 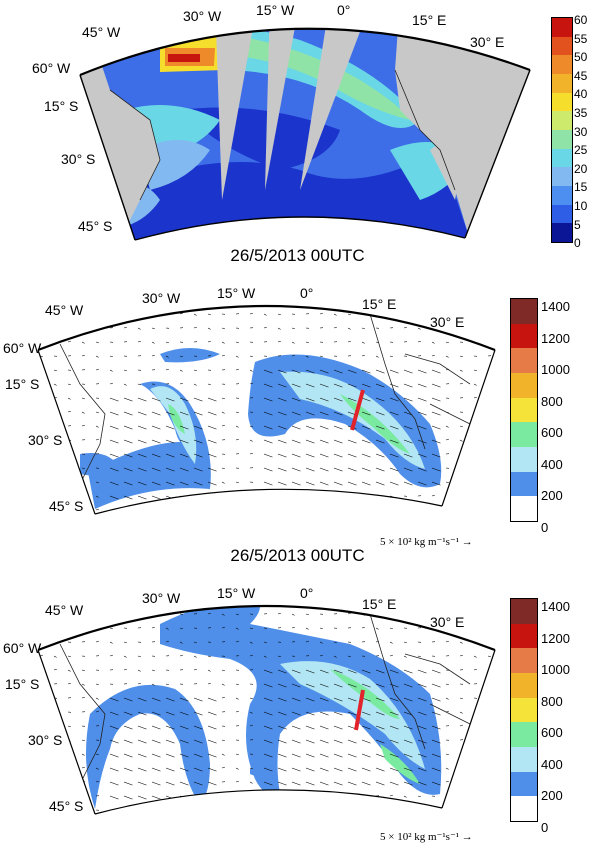 I want to click on lat-label: 15° S, so click(x=22, y=384).